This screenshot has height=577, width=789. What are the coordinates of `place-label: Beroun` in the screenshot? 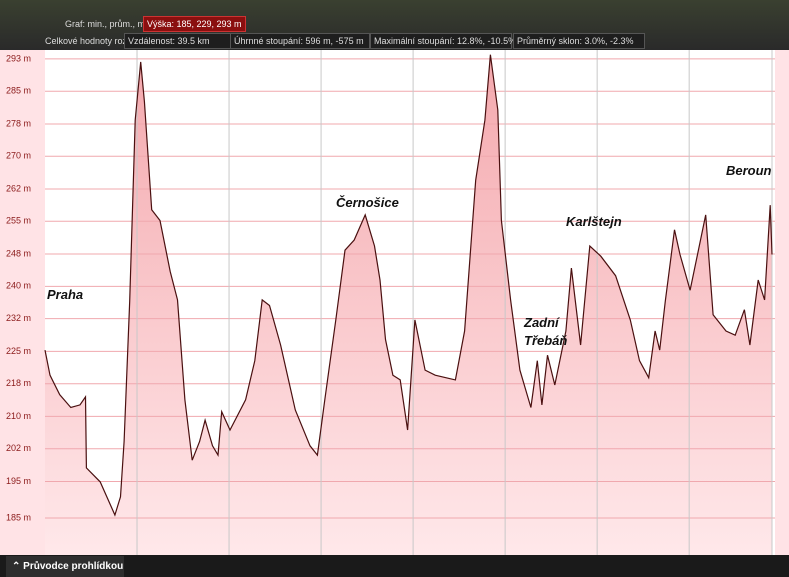 It's located at (749, 170).